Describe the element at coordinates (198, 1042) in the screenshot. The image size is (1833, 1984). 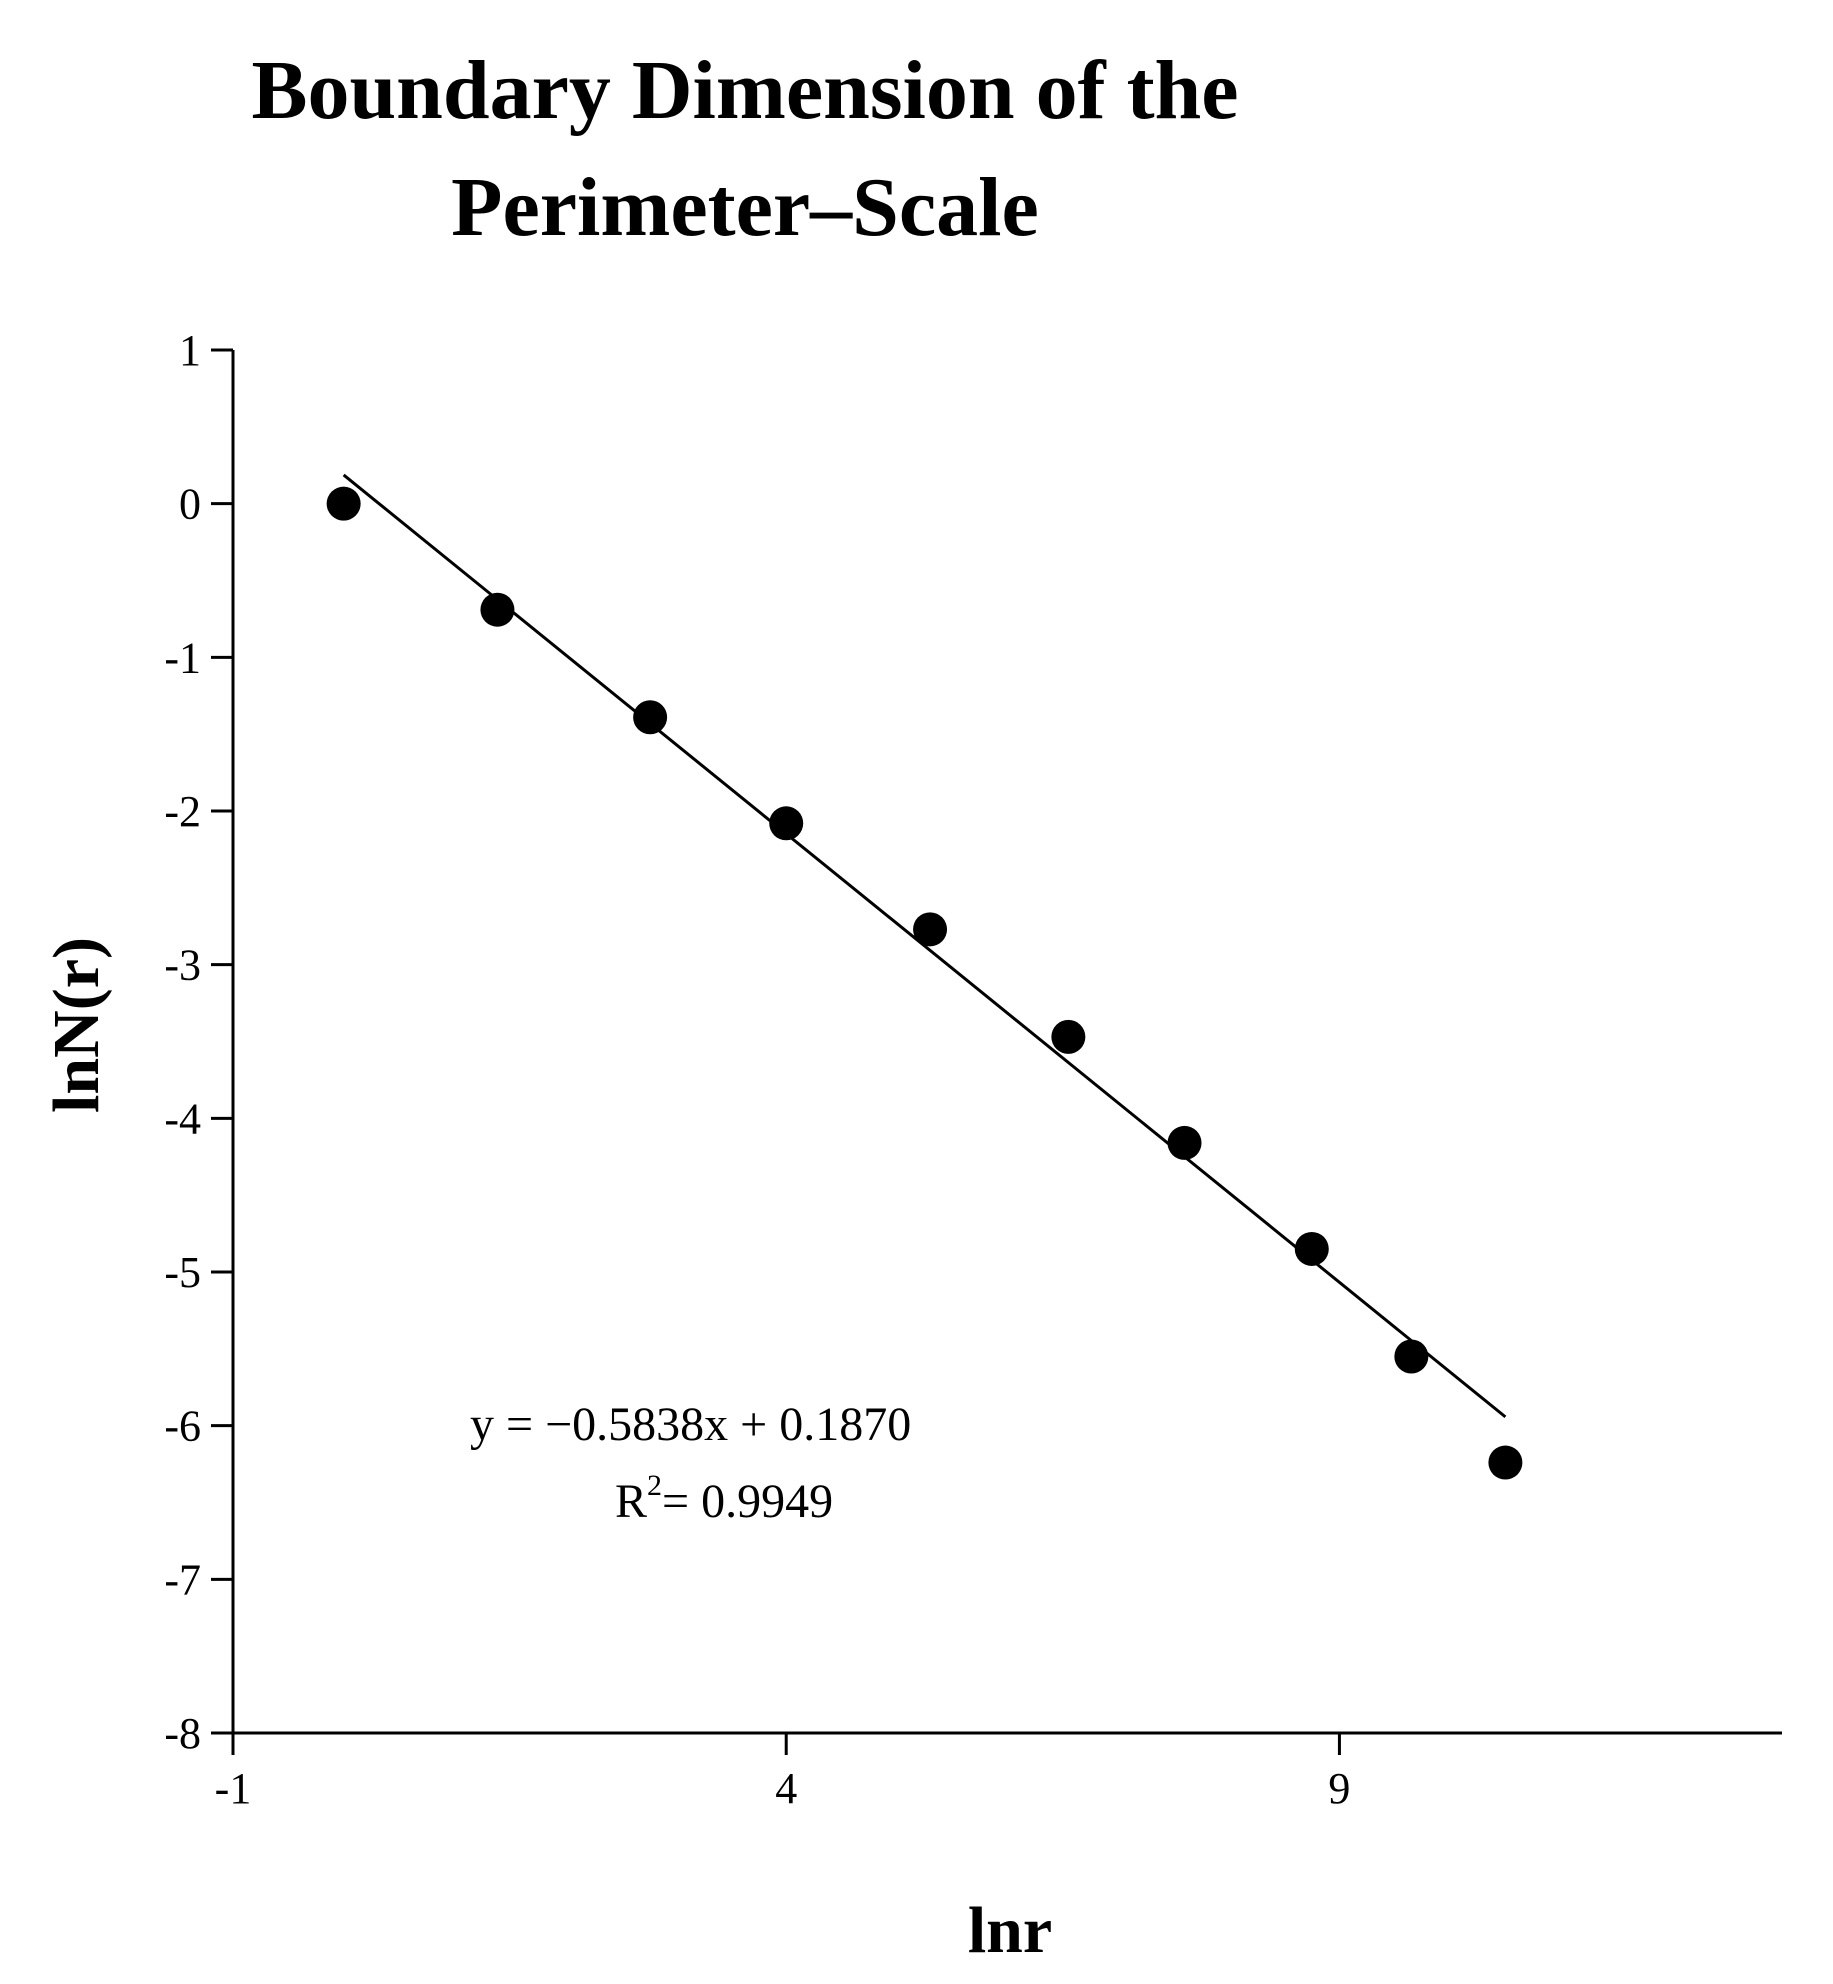
I see `y-axis-ticks: 1 0 -1 -2 -3 -4 -5 -6 -7 -8` at that location.